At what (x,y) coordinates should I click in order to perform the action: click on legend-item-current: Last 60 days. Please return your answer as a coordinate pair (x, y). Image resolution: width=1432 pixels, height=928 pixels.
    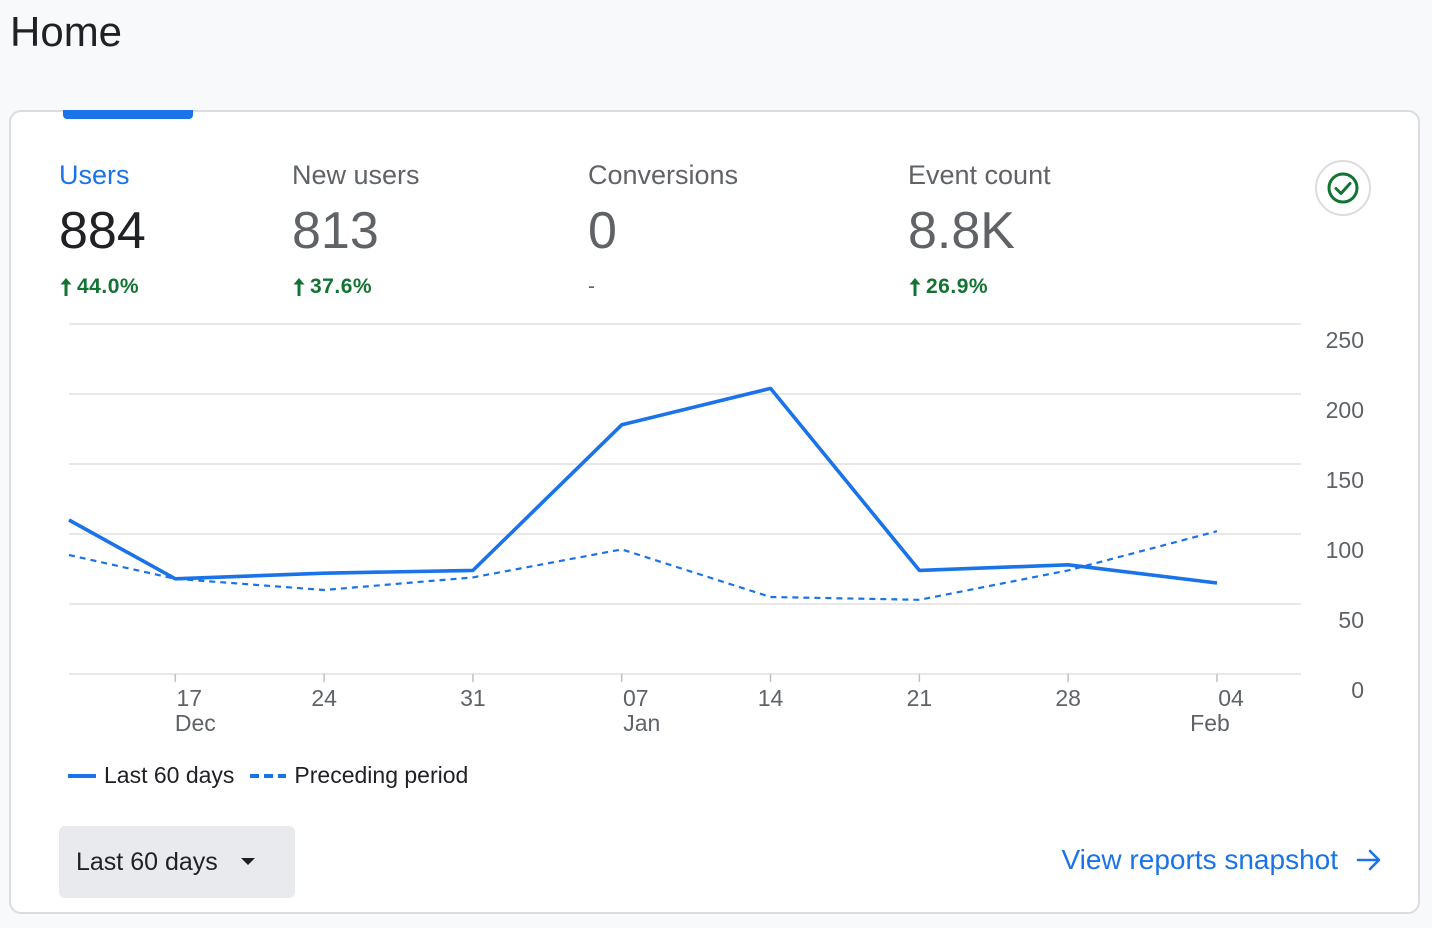
    Looking at the image, I should click on (151, 775).